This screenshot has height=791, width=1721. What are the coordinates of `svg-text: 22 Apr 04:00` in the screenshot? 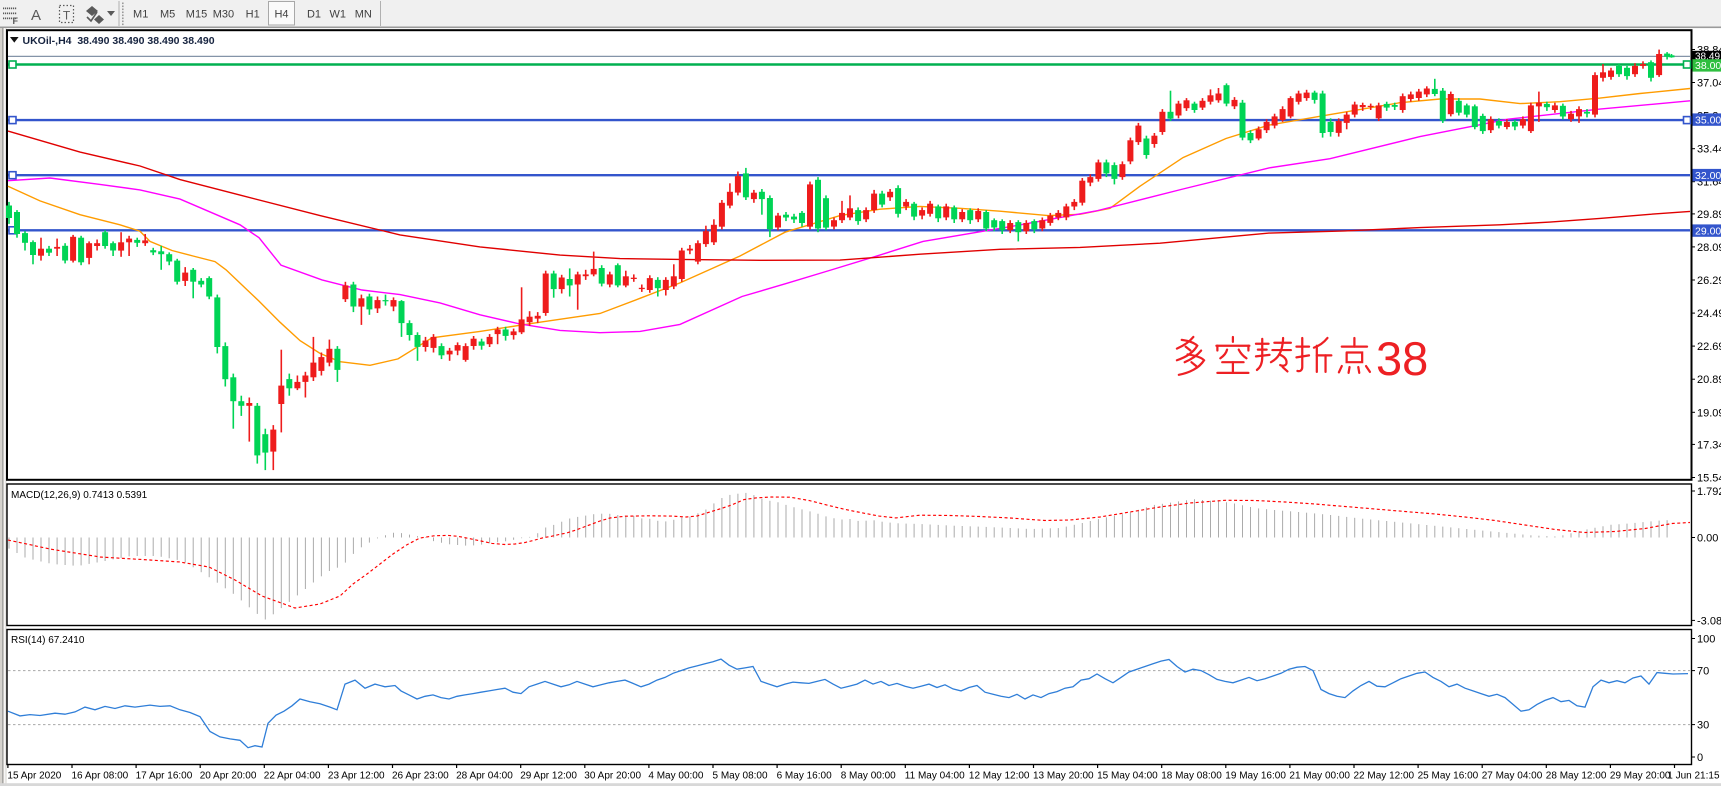 It's located at (292, 776).